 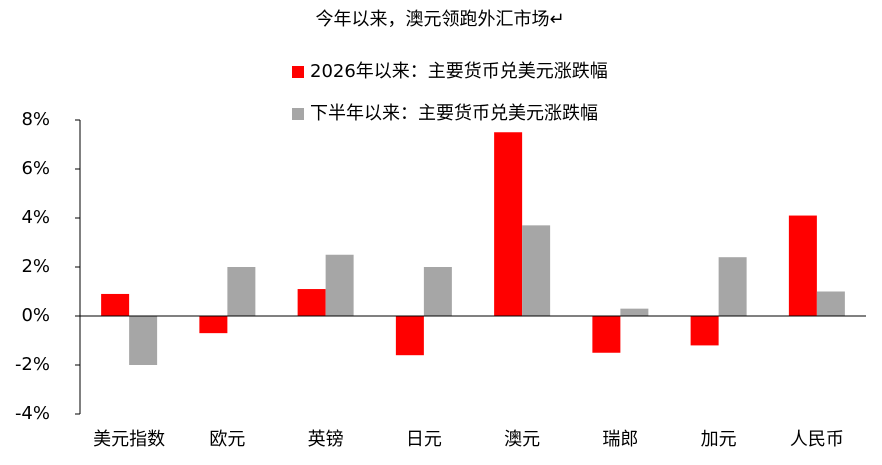 I want to click on x-tick-label: 欧元, so click(x=227, y=439).